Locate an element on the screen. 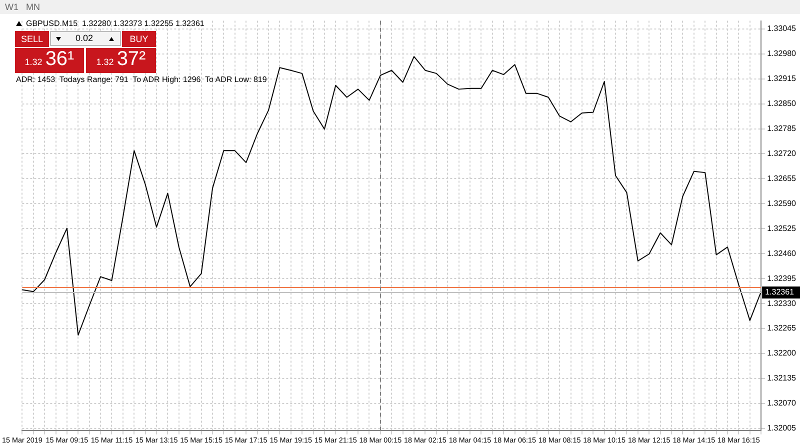 Image resolution: width=800 pixels, height=447 pixels. y-tick-label: 1.32265 is located at coordinates (782, 328).